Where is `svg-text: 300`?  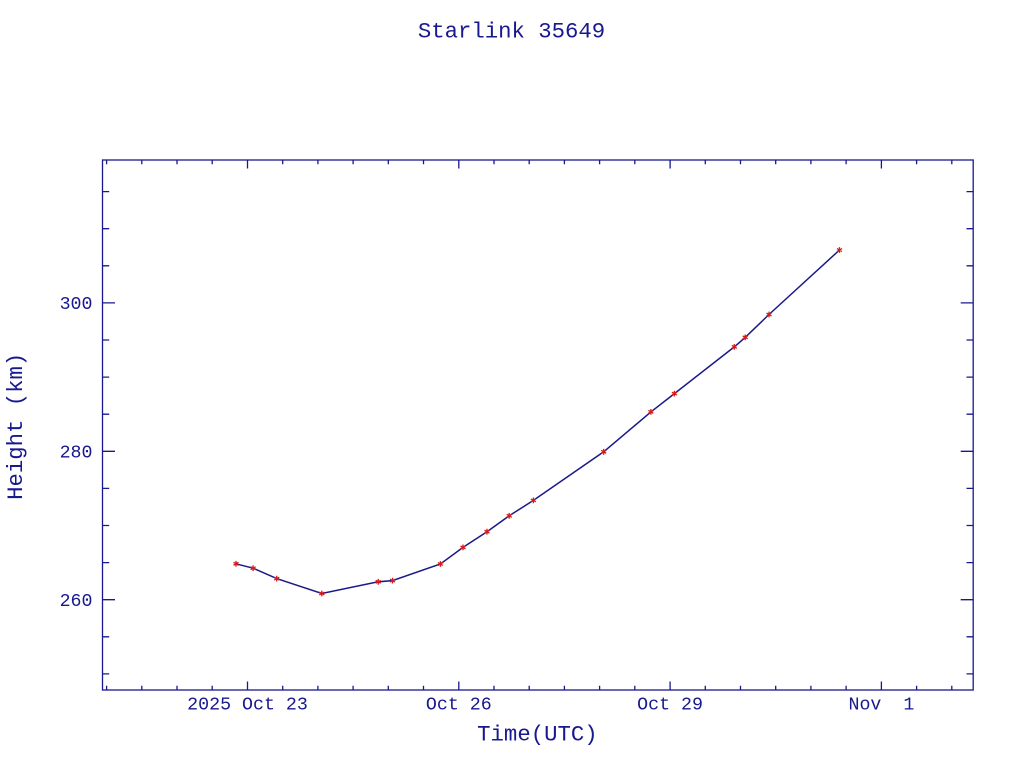
svg-text: 300 is located at coordinates (76, 305).